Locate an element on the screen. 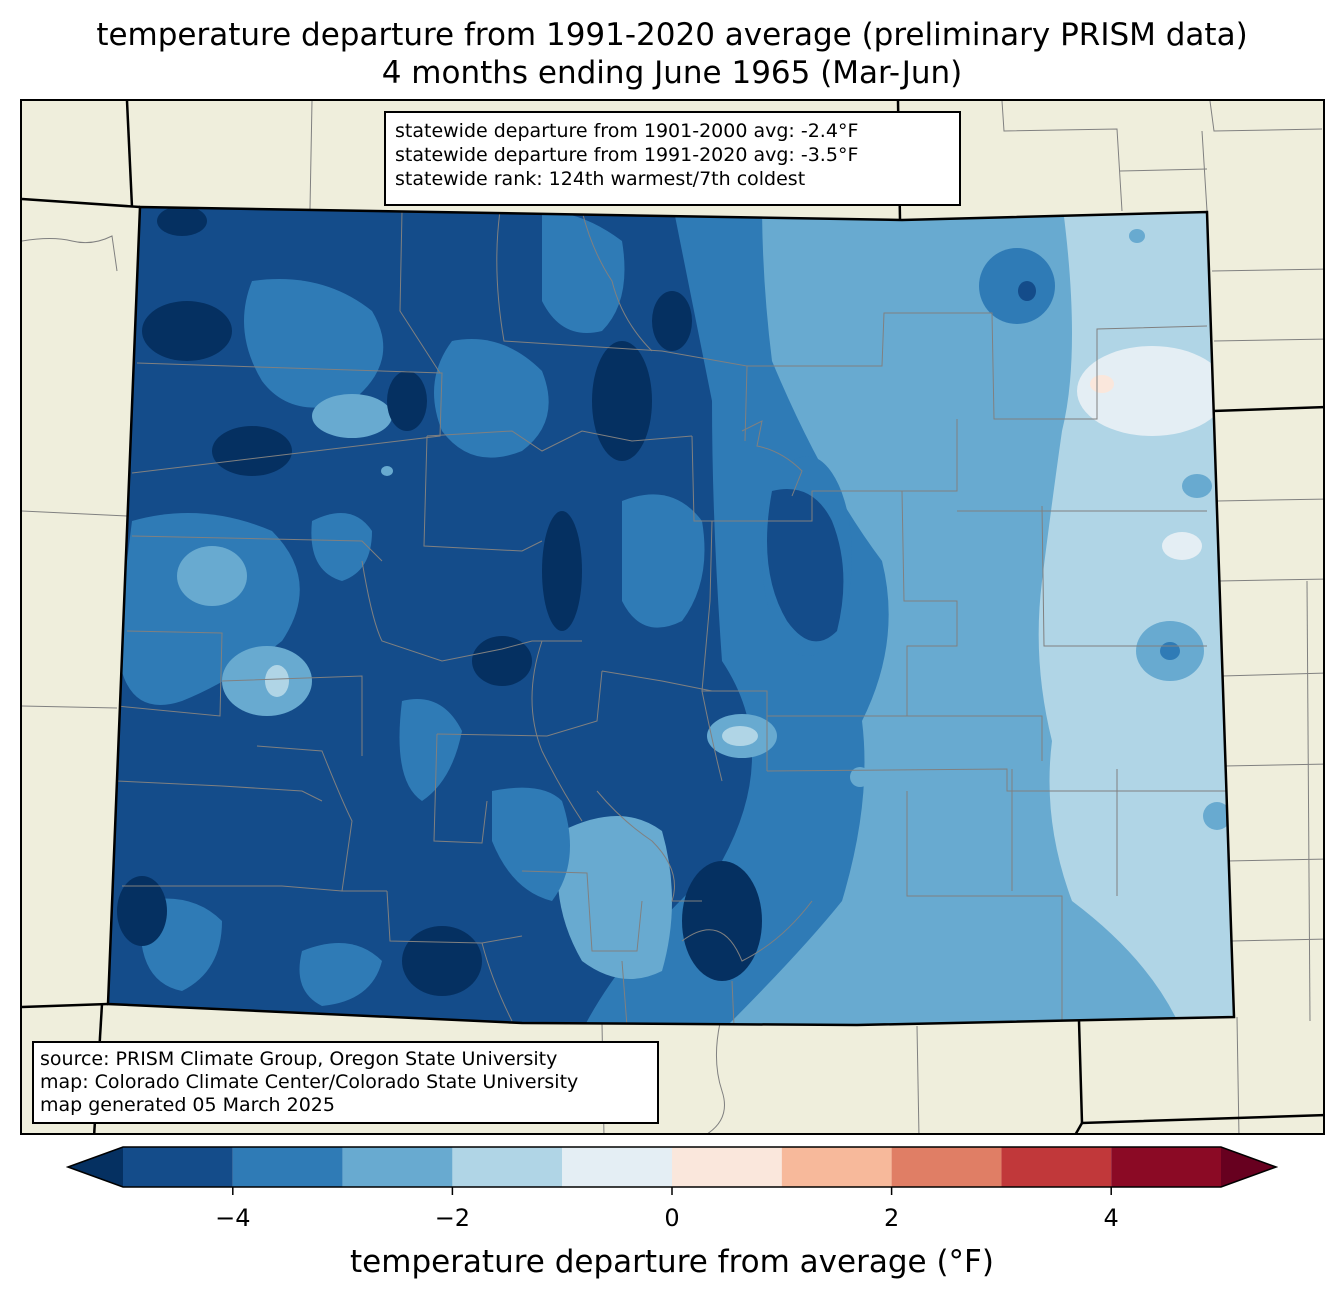 This screenshot has width=1344, height=1299. colorbar-tick-label-2: 0 is located at coordinates (672, 1218).